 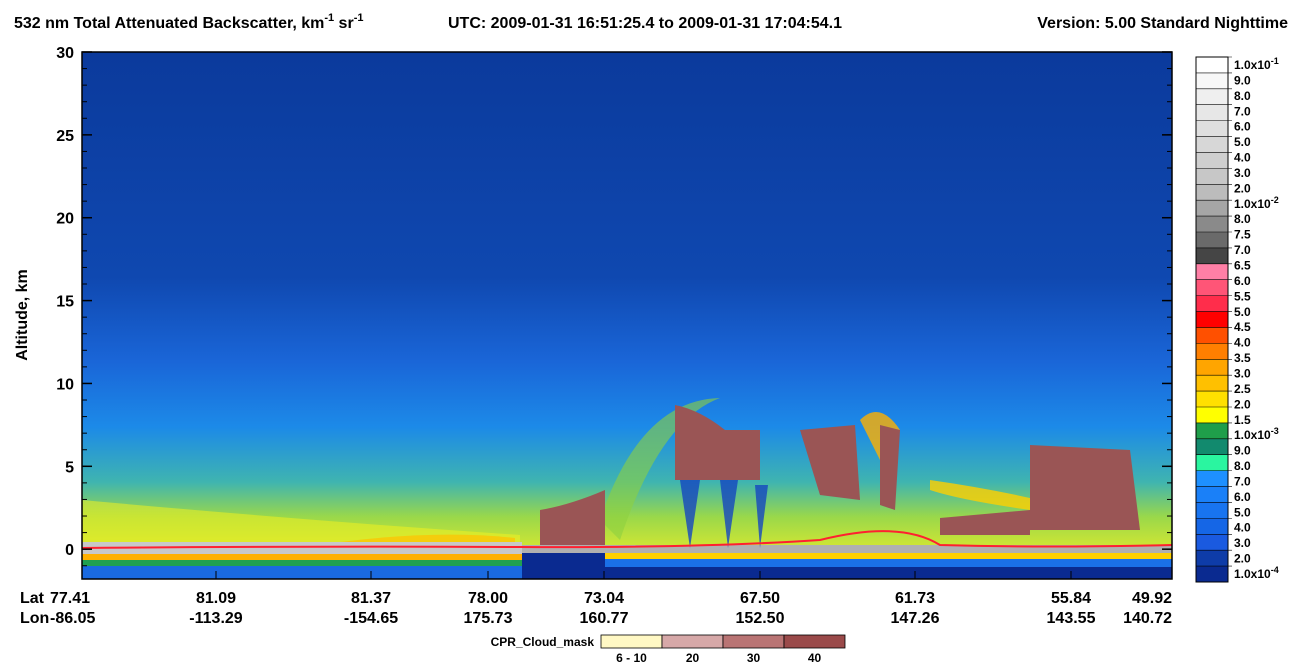 What do you see at coordinates (1275, 431) in the screenshot?
I see `colorbar-label-exp: -3` at bounding box center [1275, 431].